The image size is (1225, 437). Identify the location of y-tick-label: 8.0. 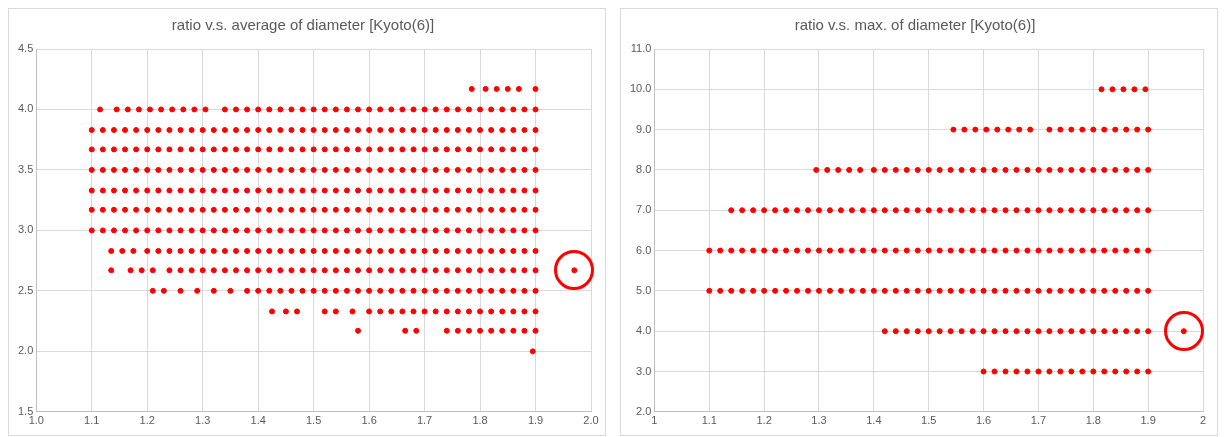
(644, 168).